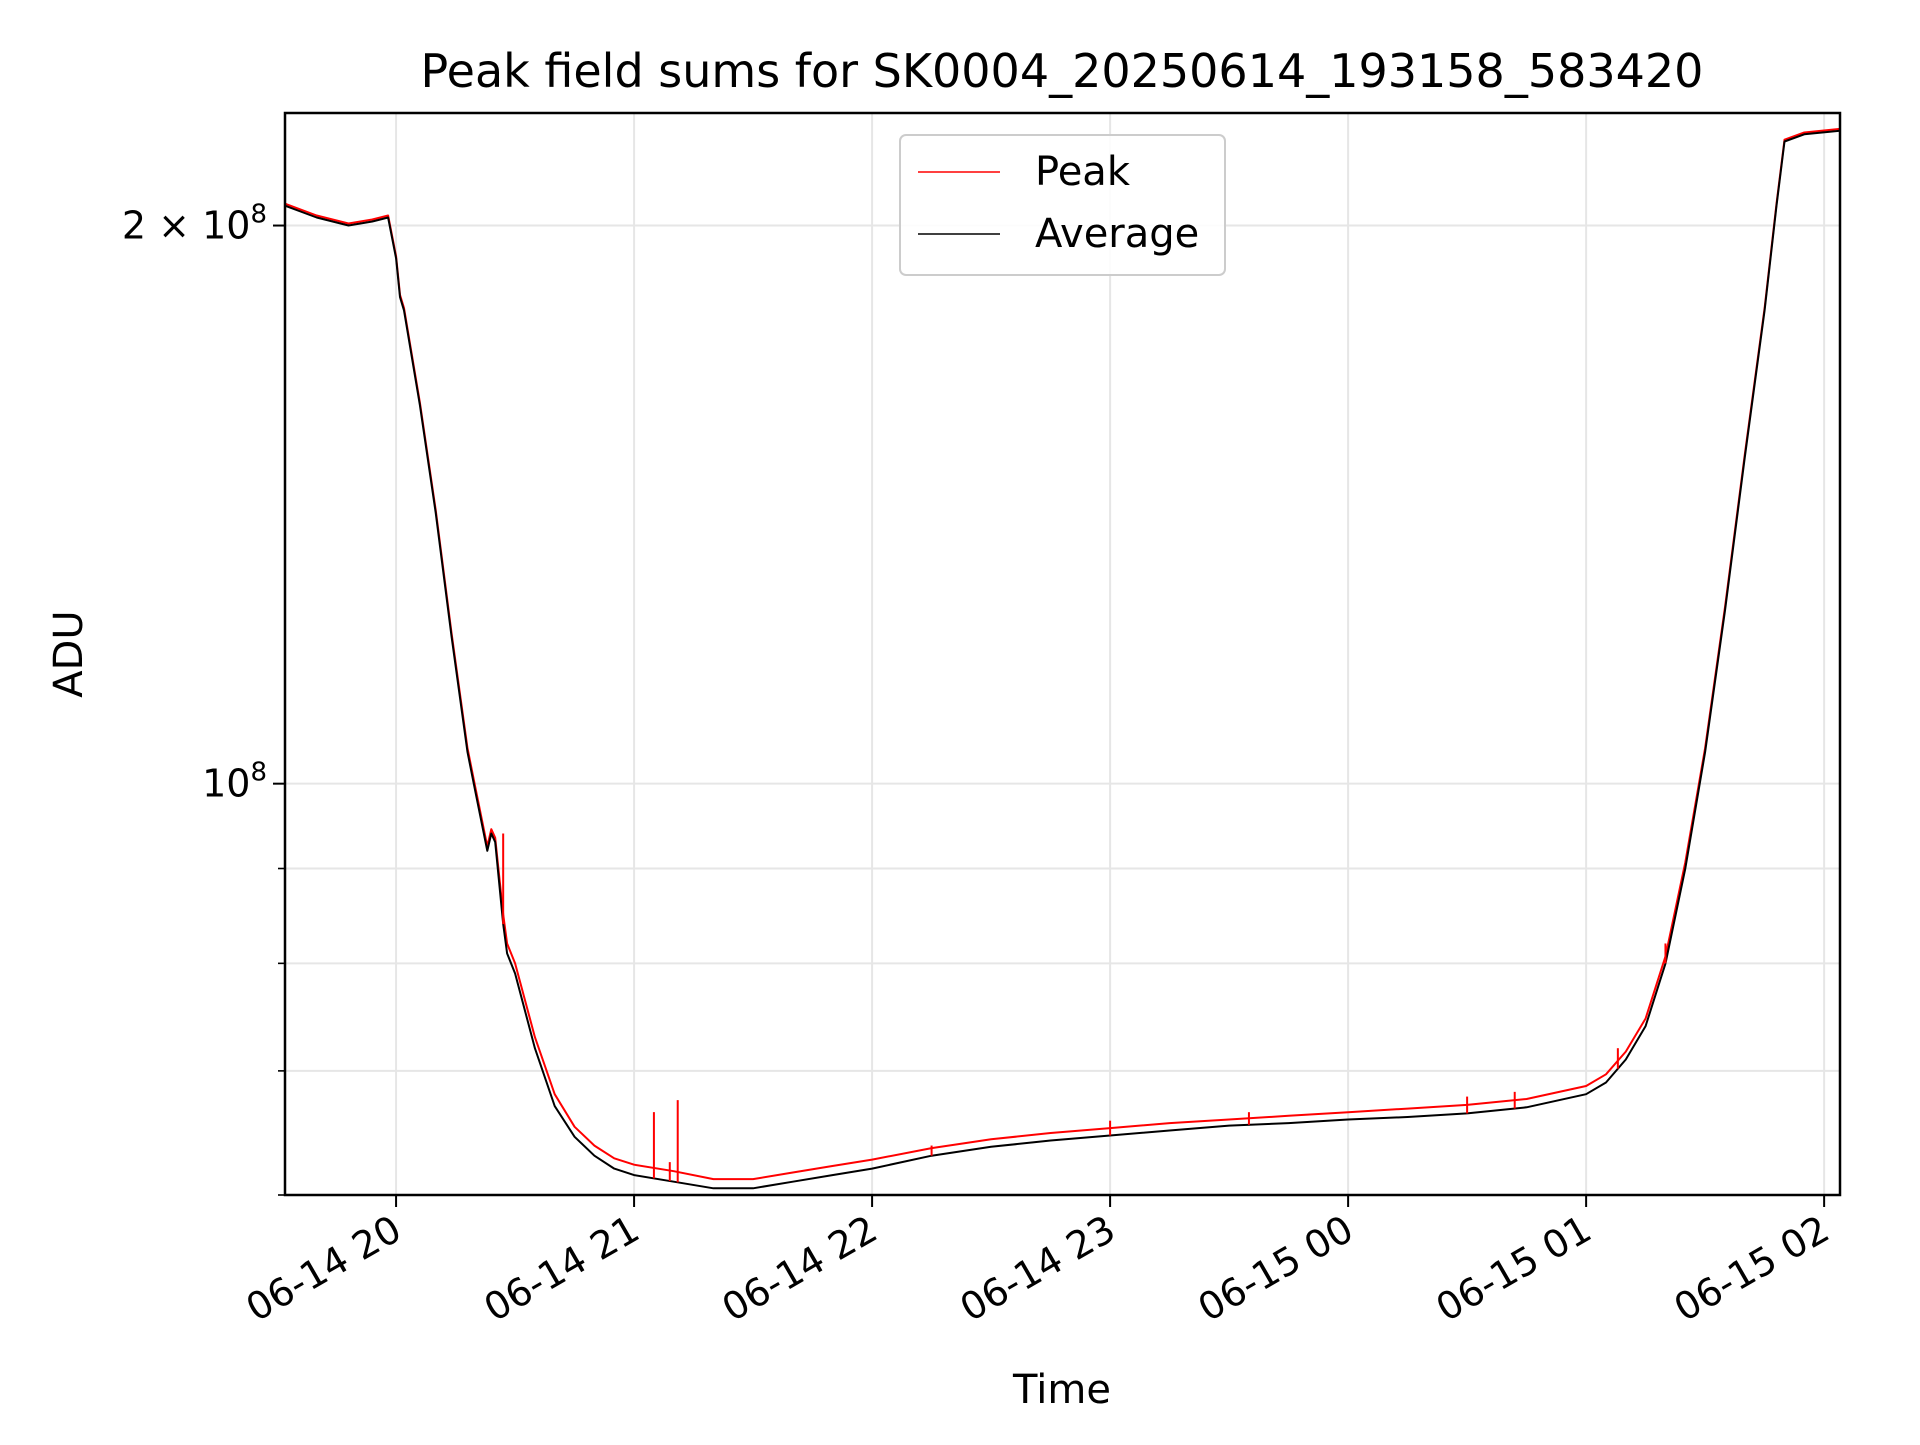 The width and height of the screenshot is (1920, 1445). Describe the element at coordinates (1061, 1390) in the screenshot. I see `x-axis-label: Time` at that location.